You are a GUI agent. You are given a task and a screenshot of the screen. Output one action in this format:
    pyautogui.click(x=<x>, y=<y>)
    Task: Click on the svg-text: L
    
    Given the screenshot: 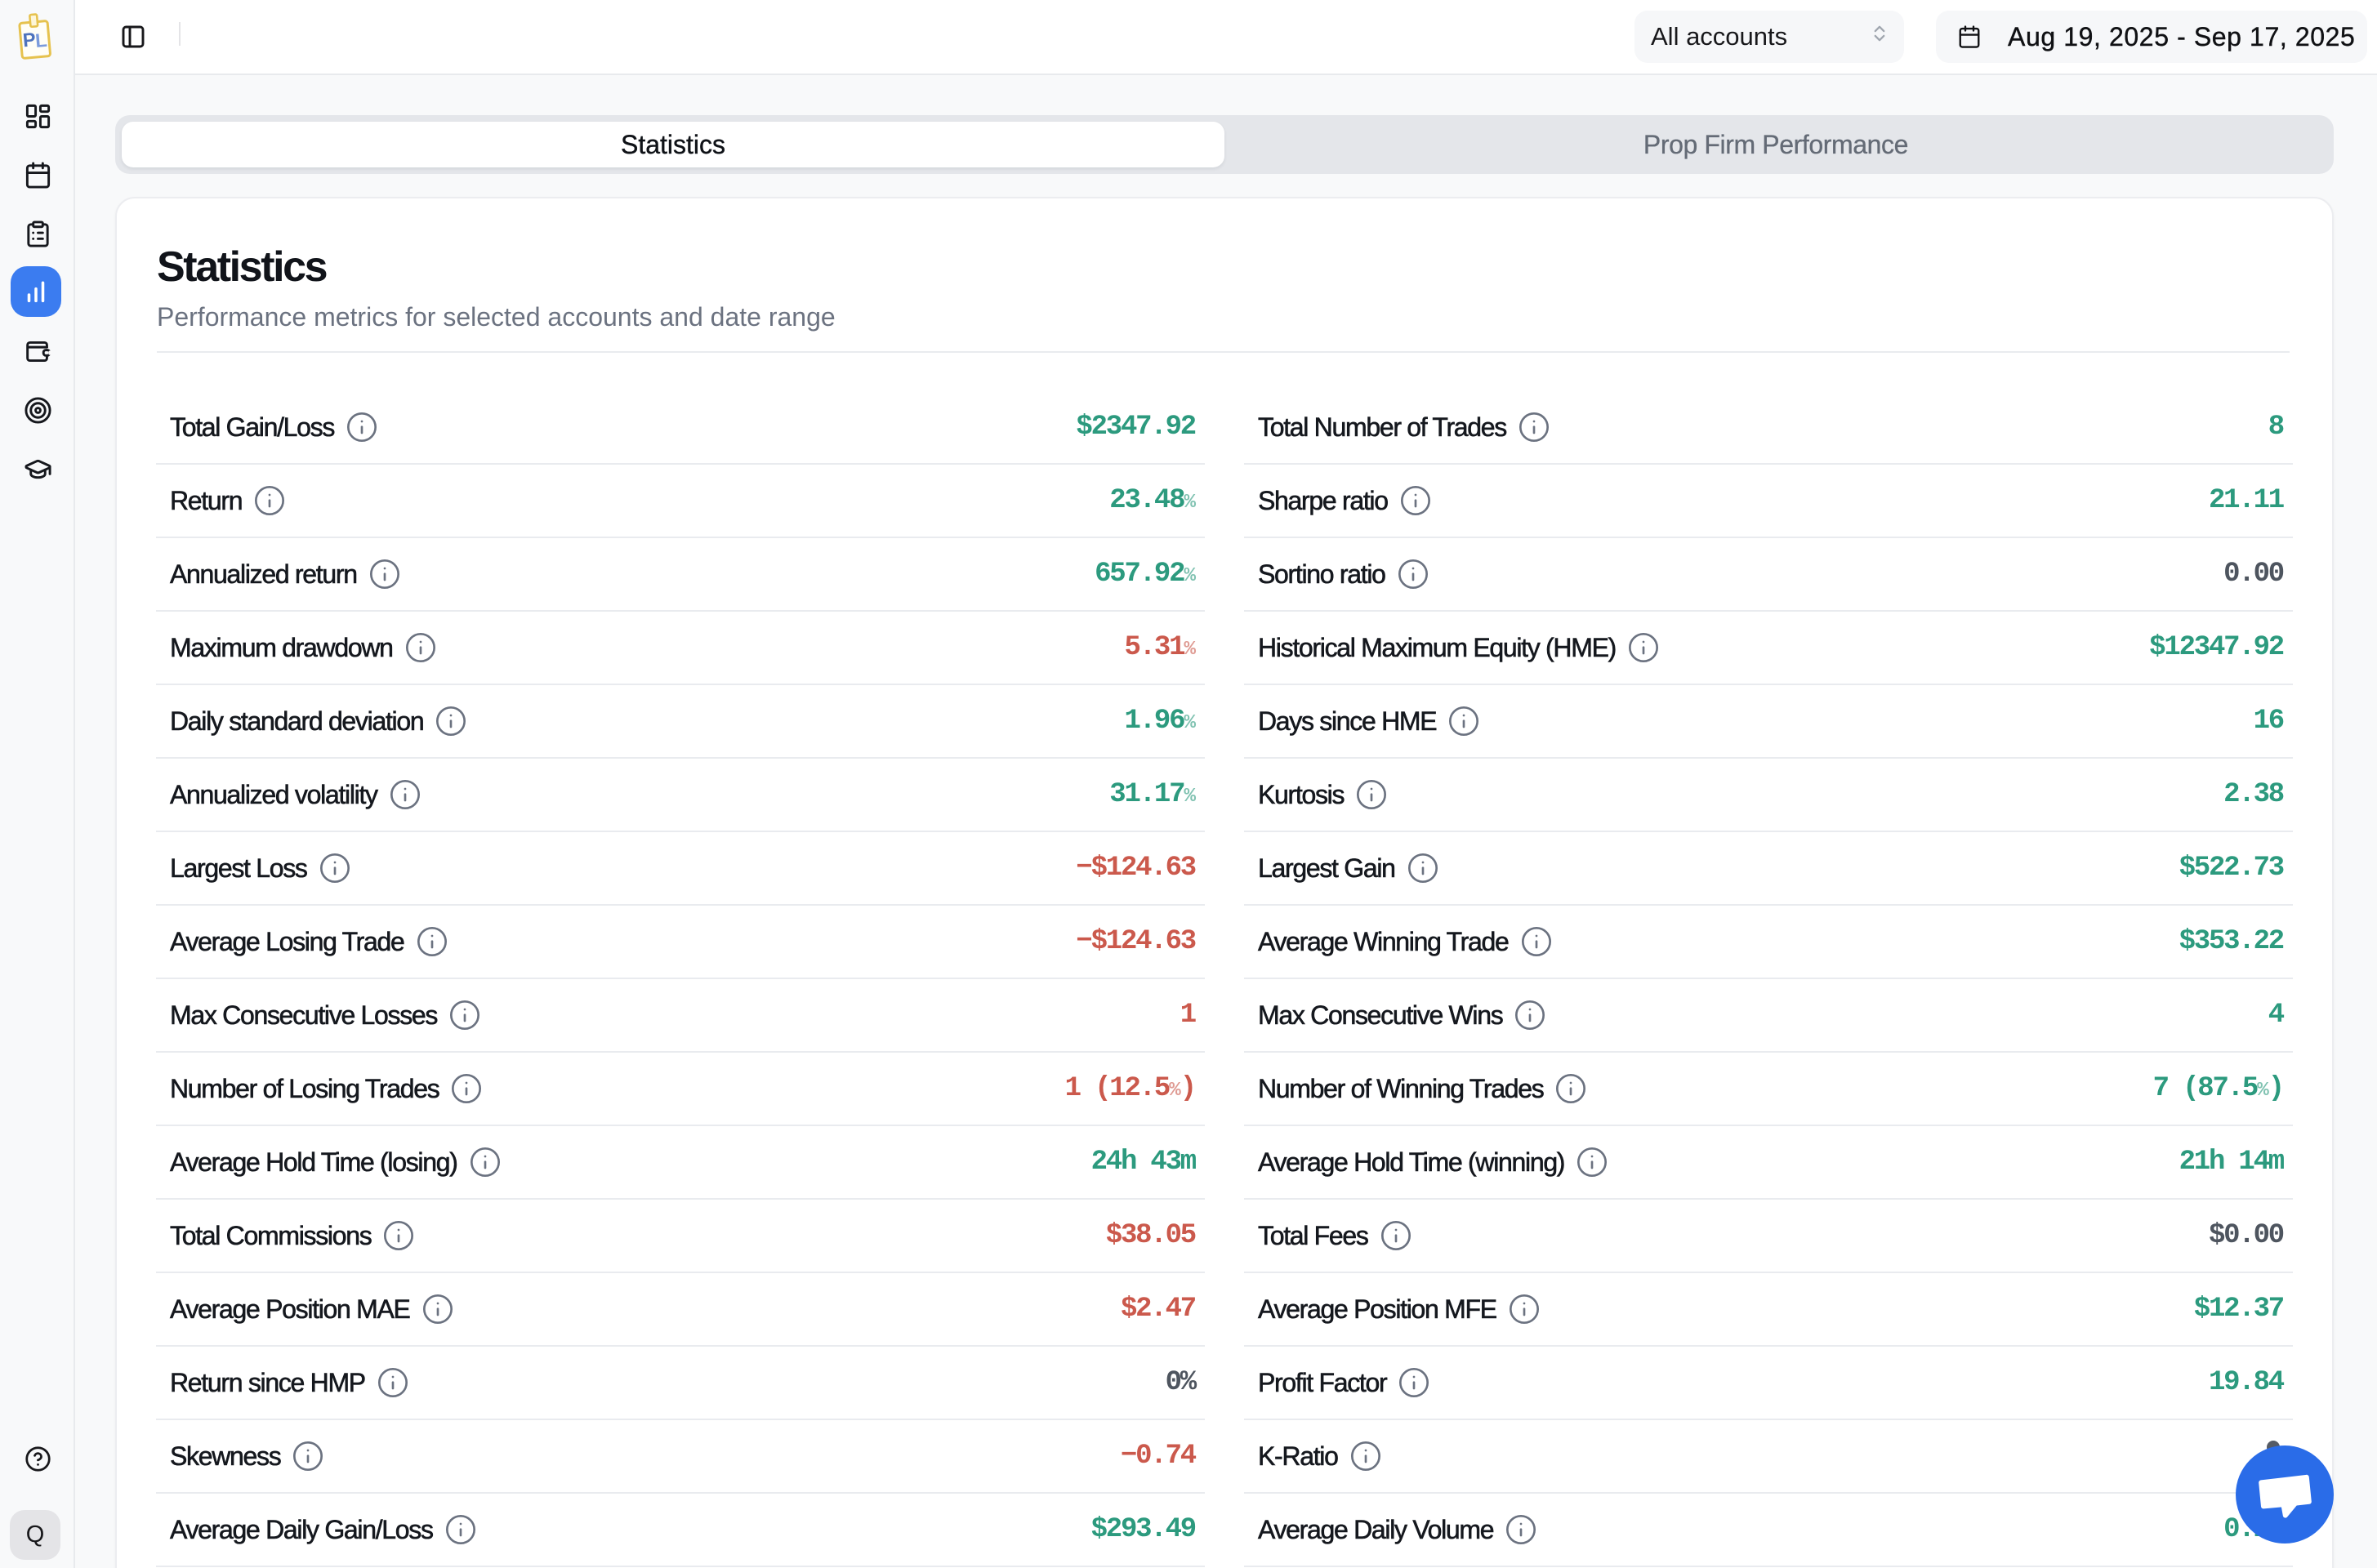 What is the action you would take?
    pyautogui.click(x=41, y=41)
    